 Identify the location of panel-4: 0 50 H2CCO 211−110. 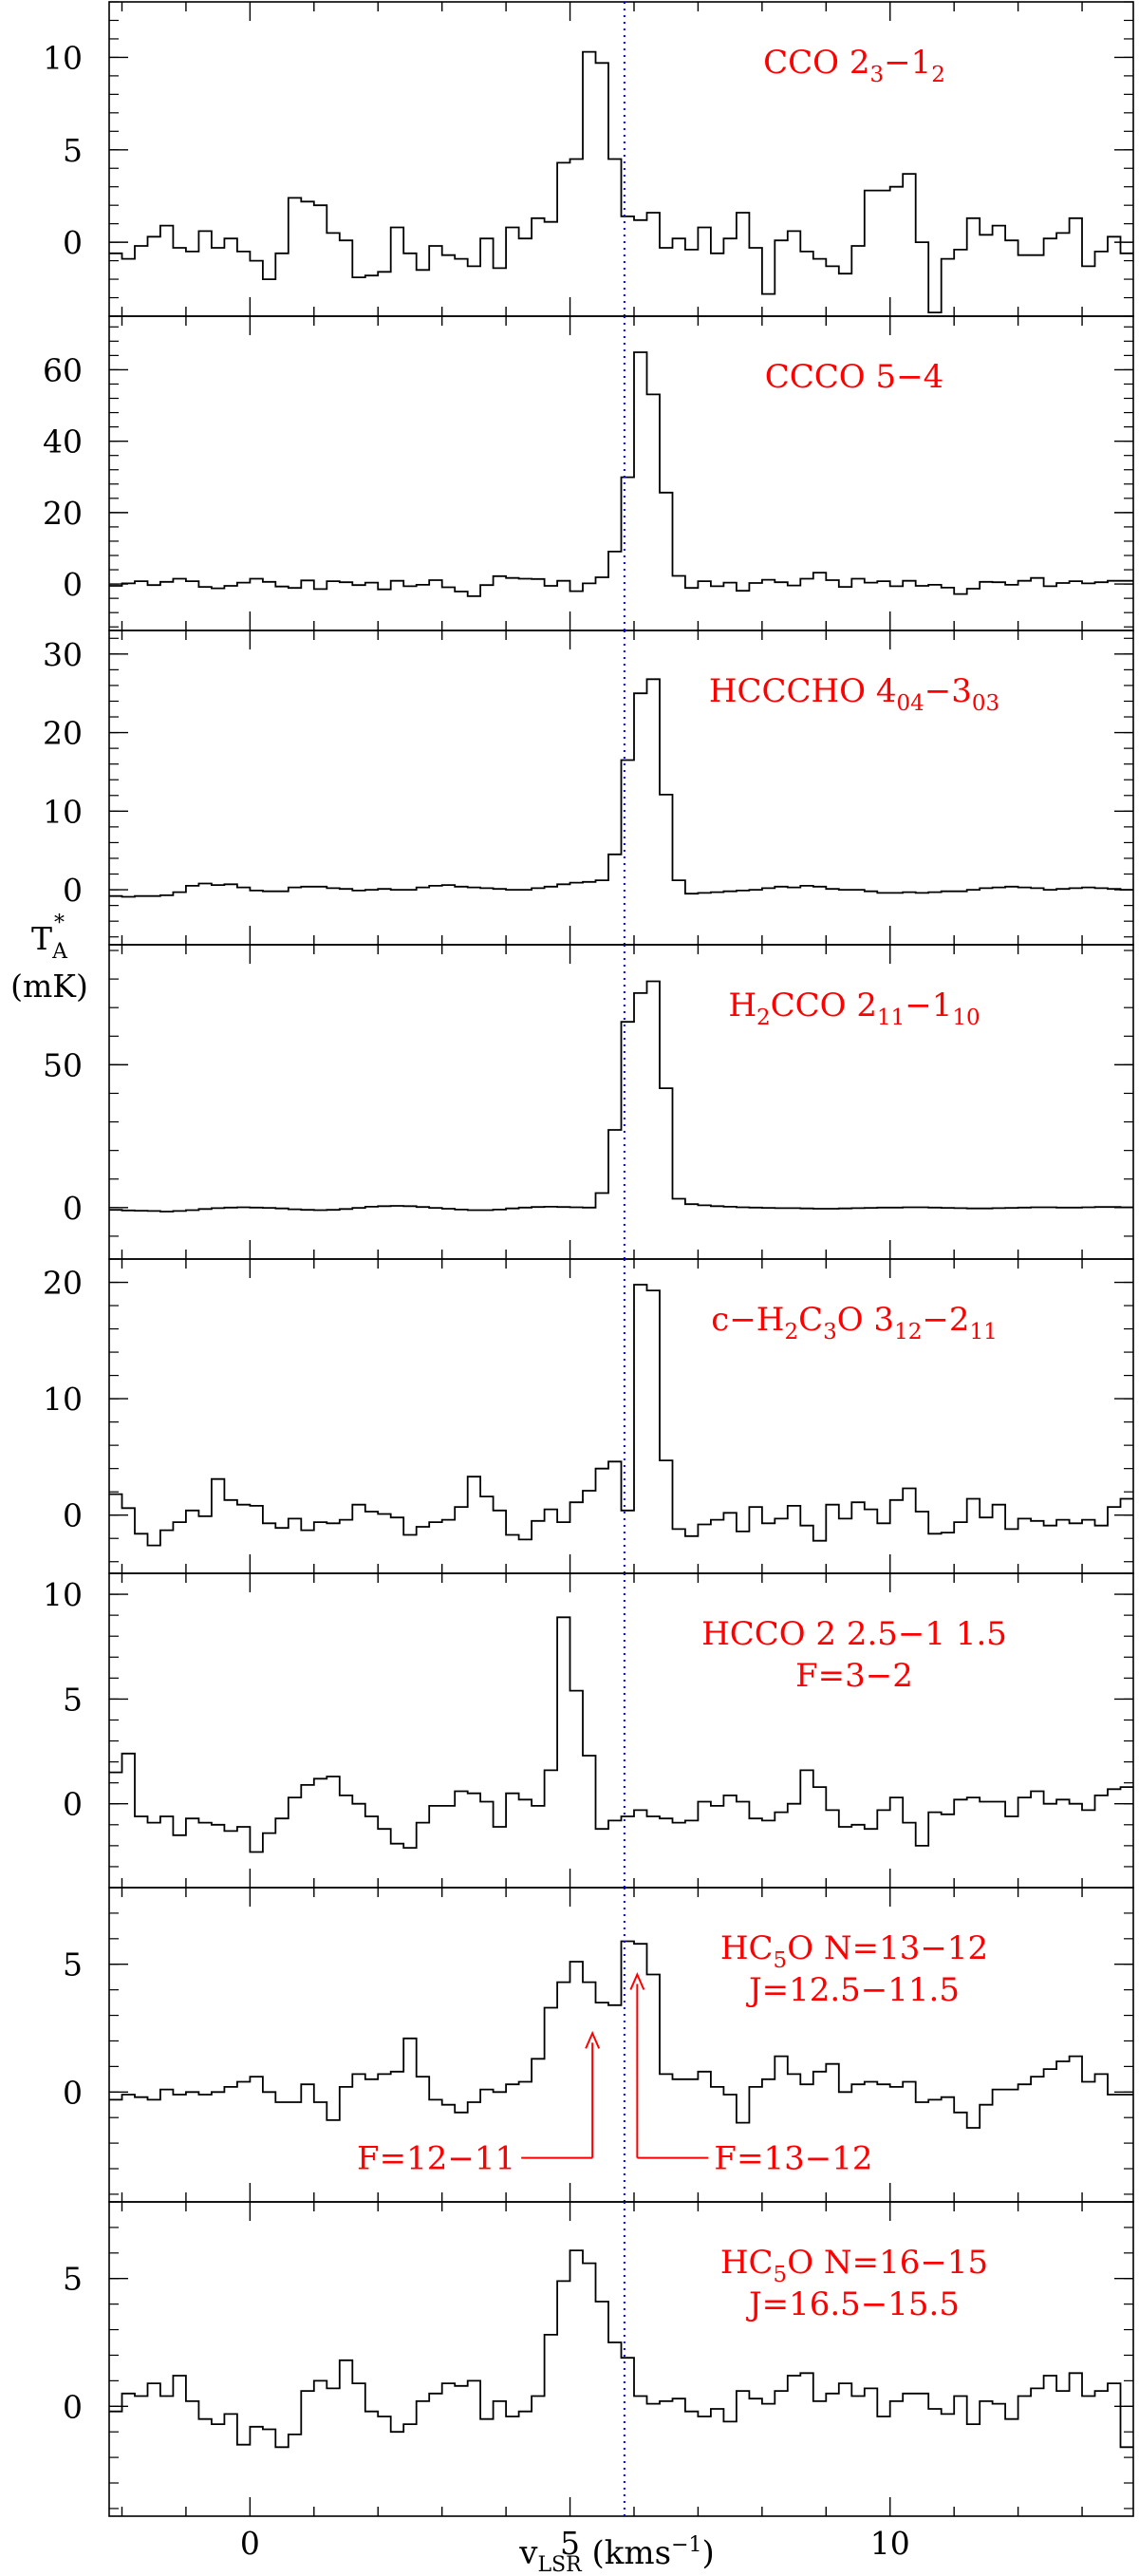
(588, 1102).